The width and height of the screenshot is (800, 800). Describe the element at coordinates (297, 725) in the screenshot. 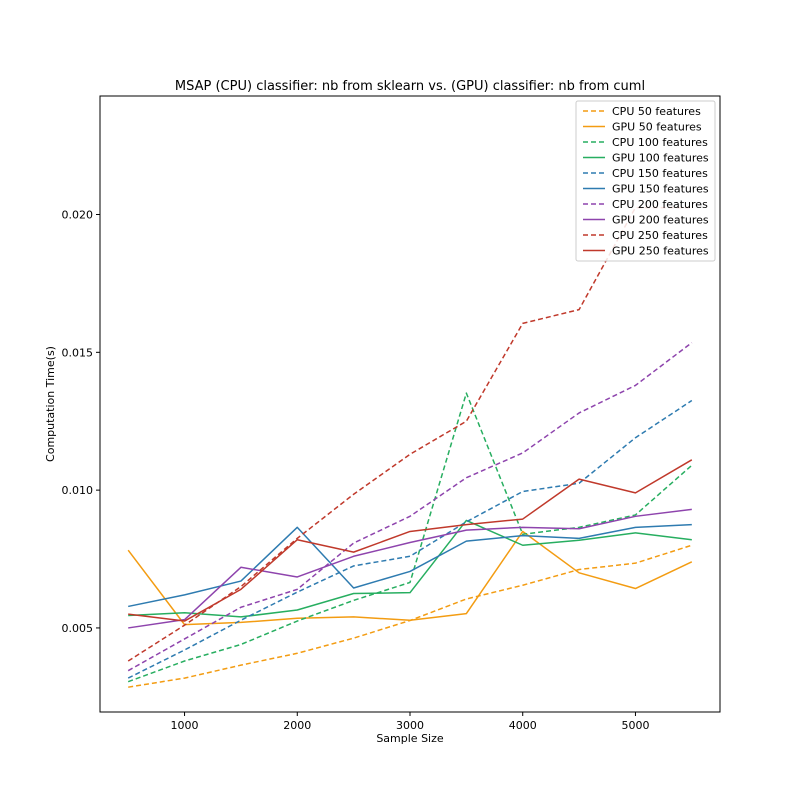

I see `x-tick-label: 2000` at that location.